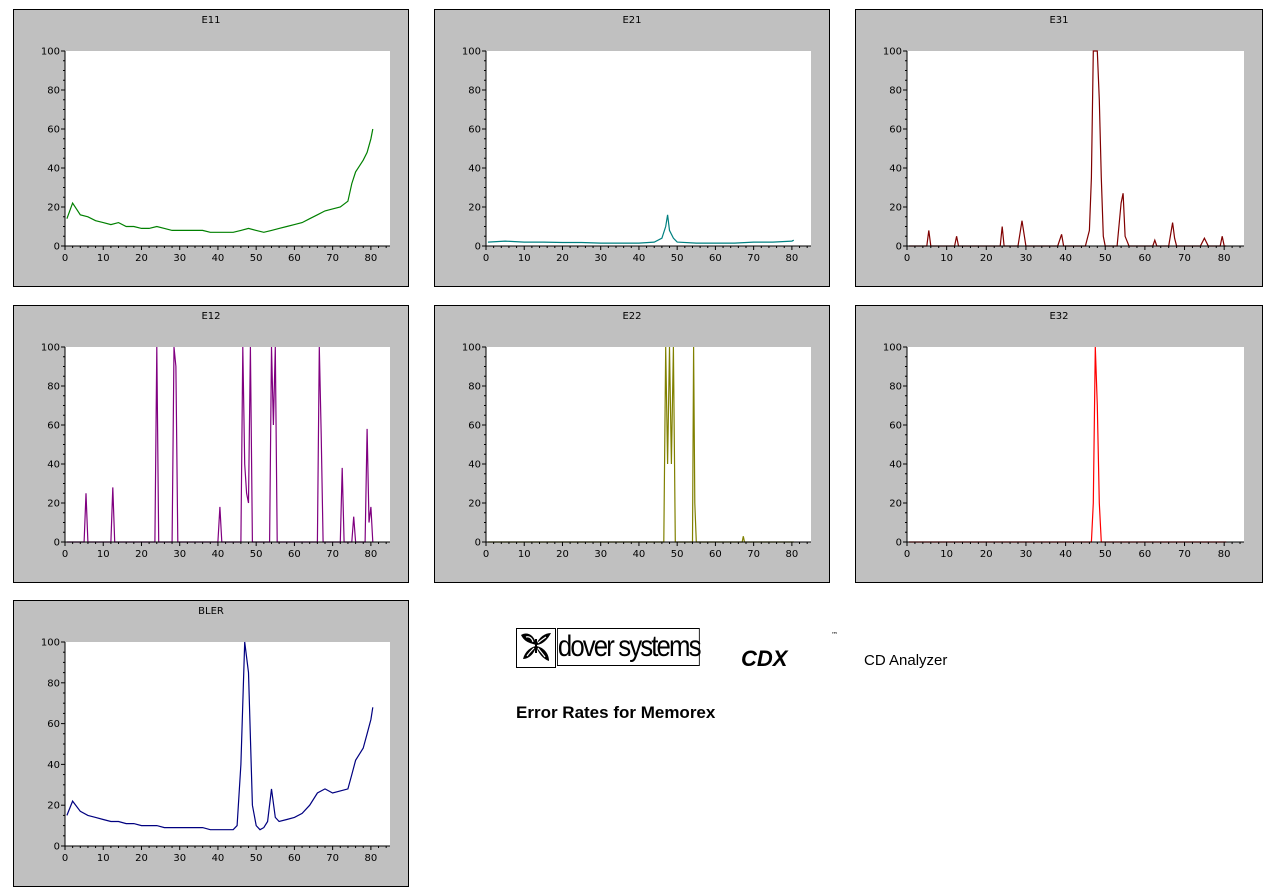 Image resolution: width=1276 pixels, height=896 pixels. I want to click on dover-systems-logo: dover systems, so click(620, 648).